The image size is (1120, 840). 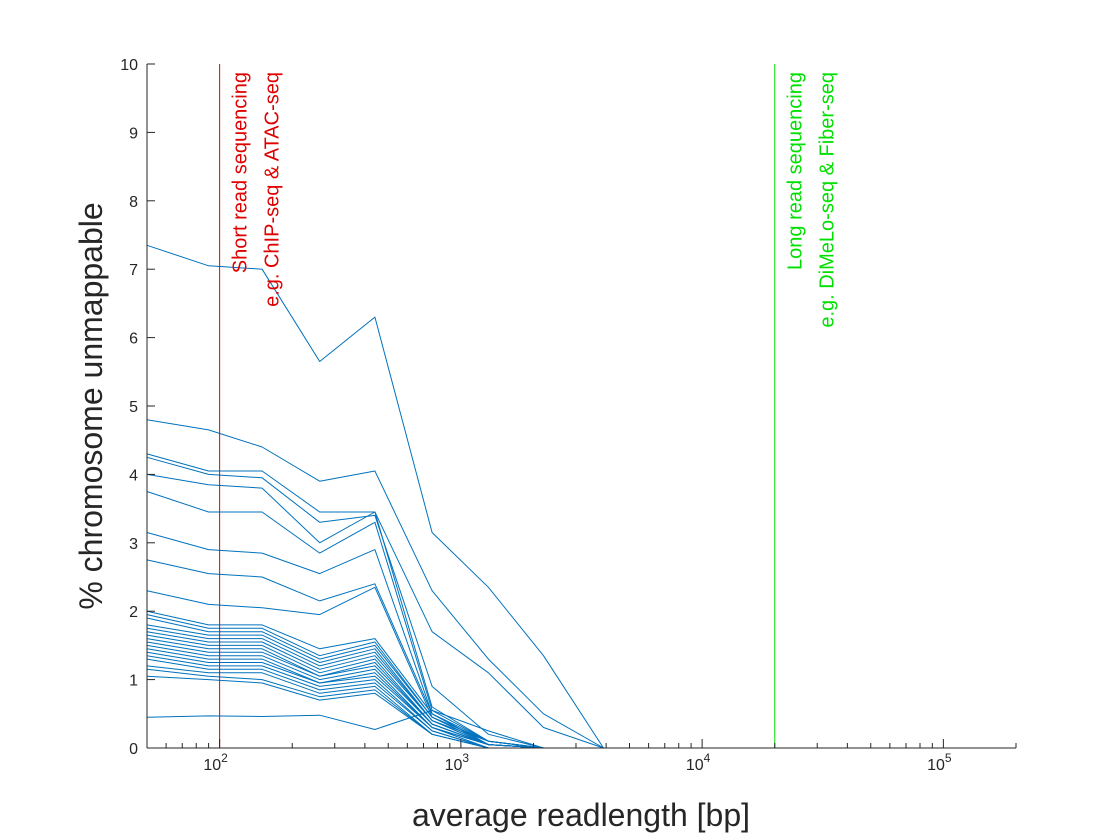 I want to click on y-tick-label: 5, so click(x=133, y=407).